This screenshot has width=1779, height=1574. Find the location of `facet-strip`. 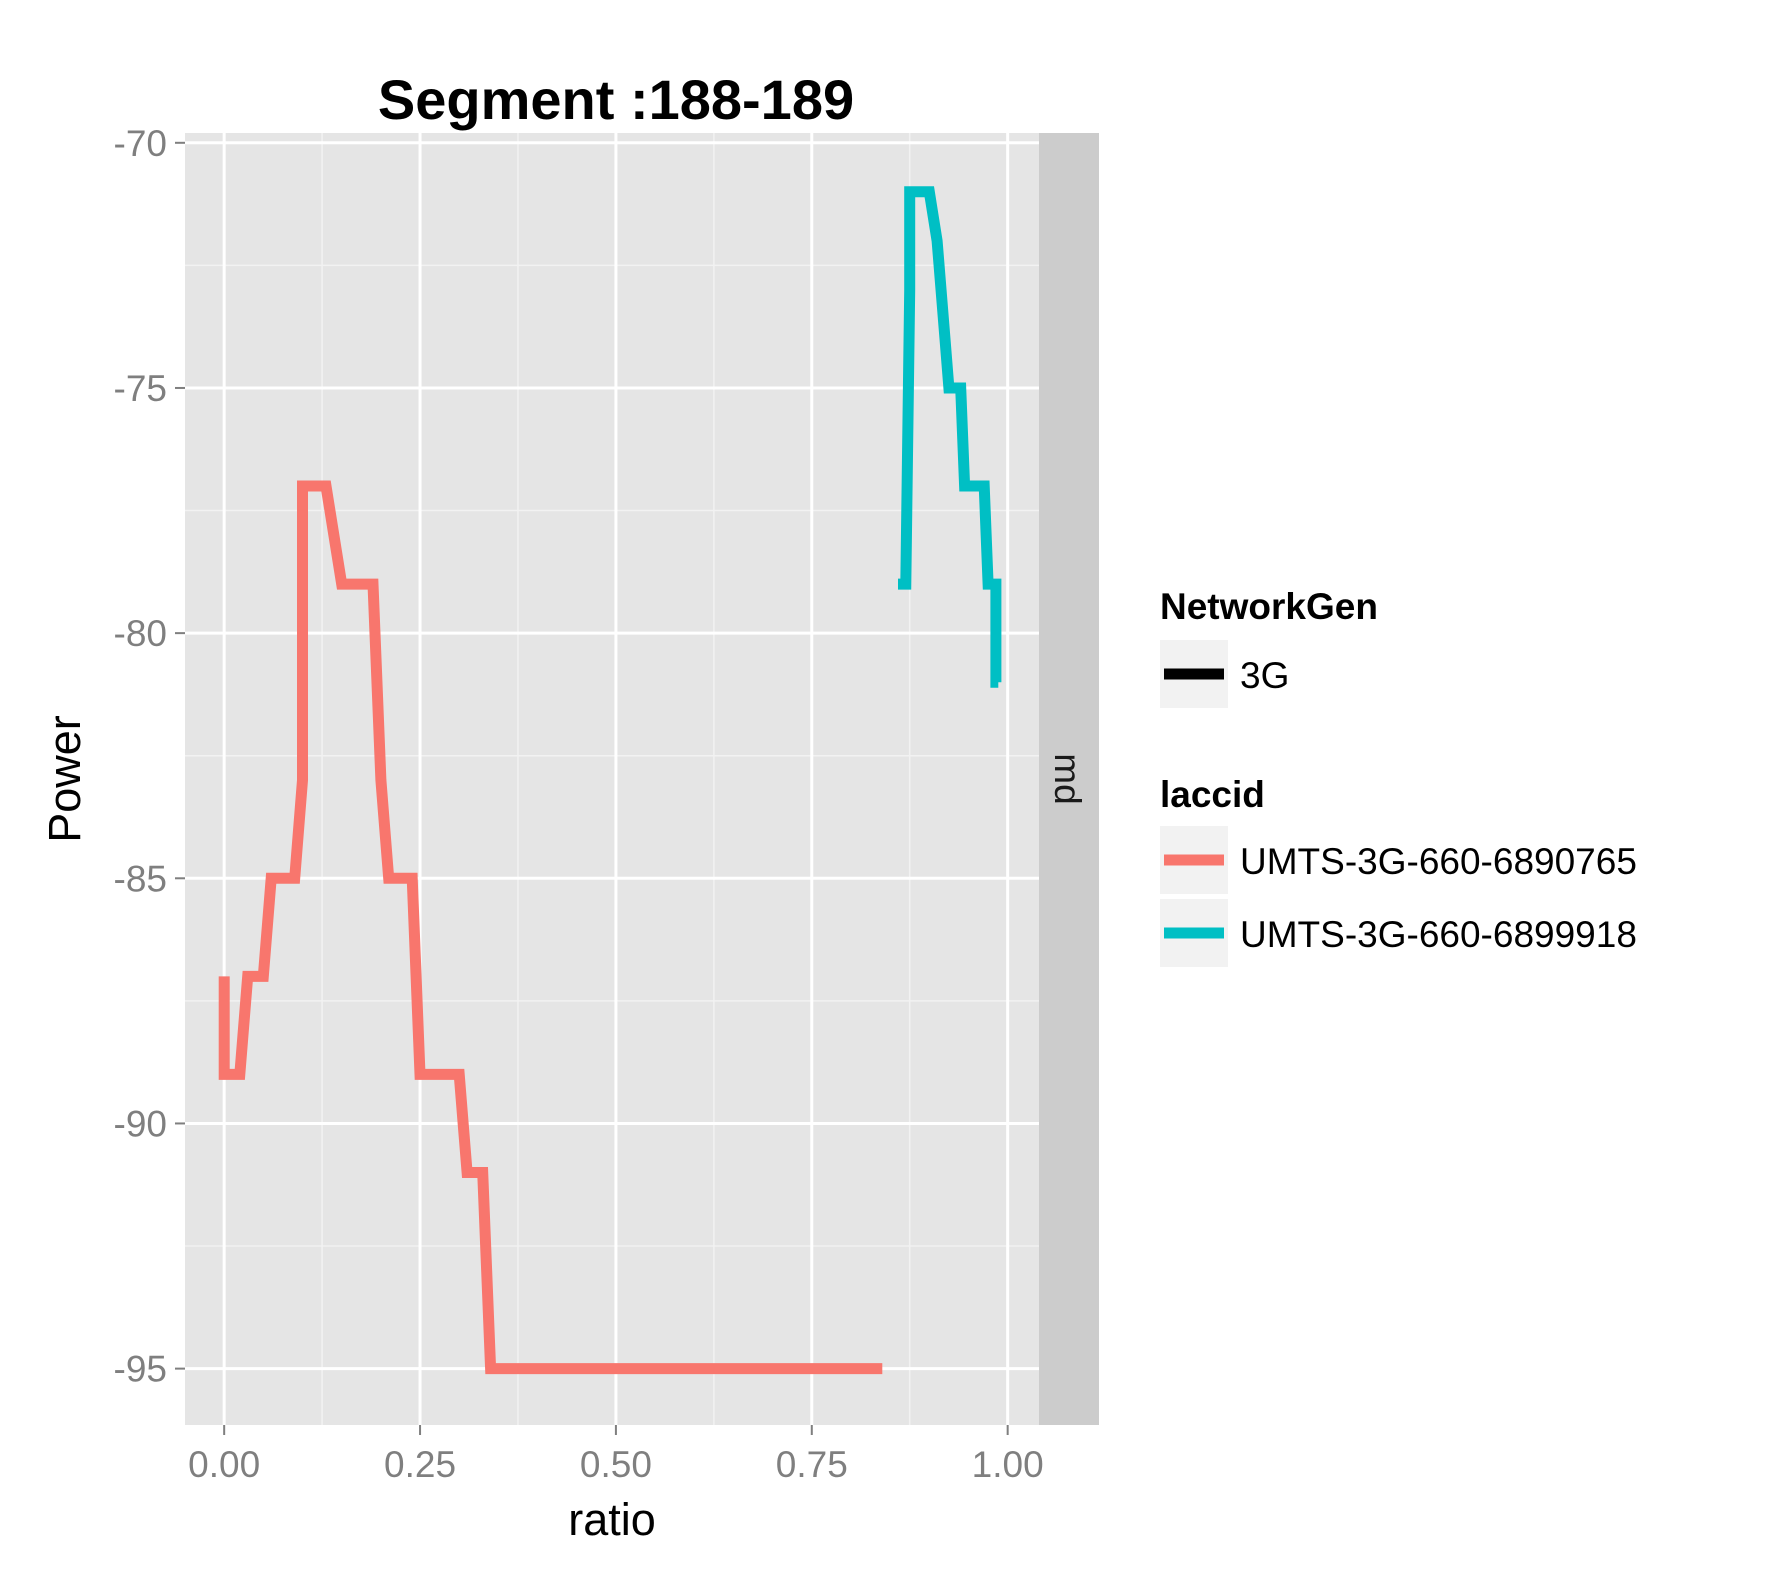

facet-strip is located at coordinates (1069, 779).